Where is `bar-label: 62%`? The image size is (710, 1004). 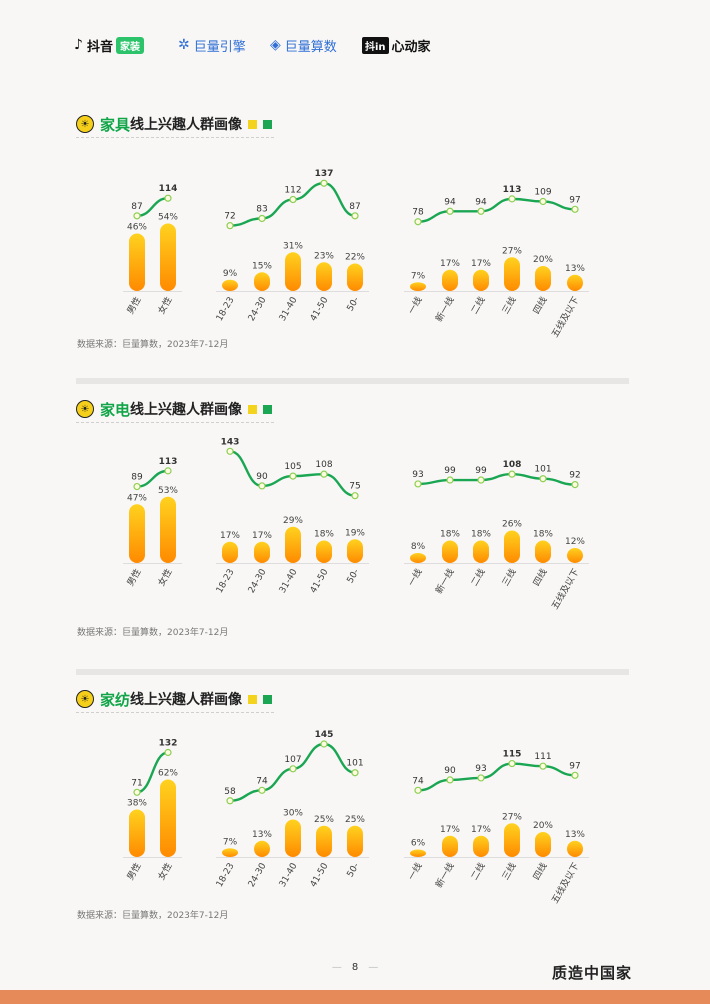 bar-label: 62% is located at coordinates (168, 774).